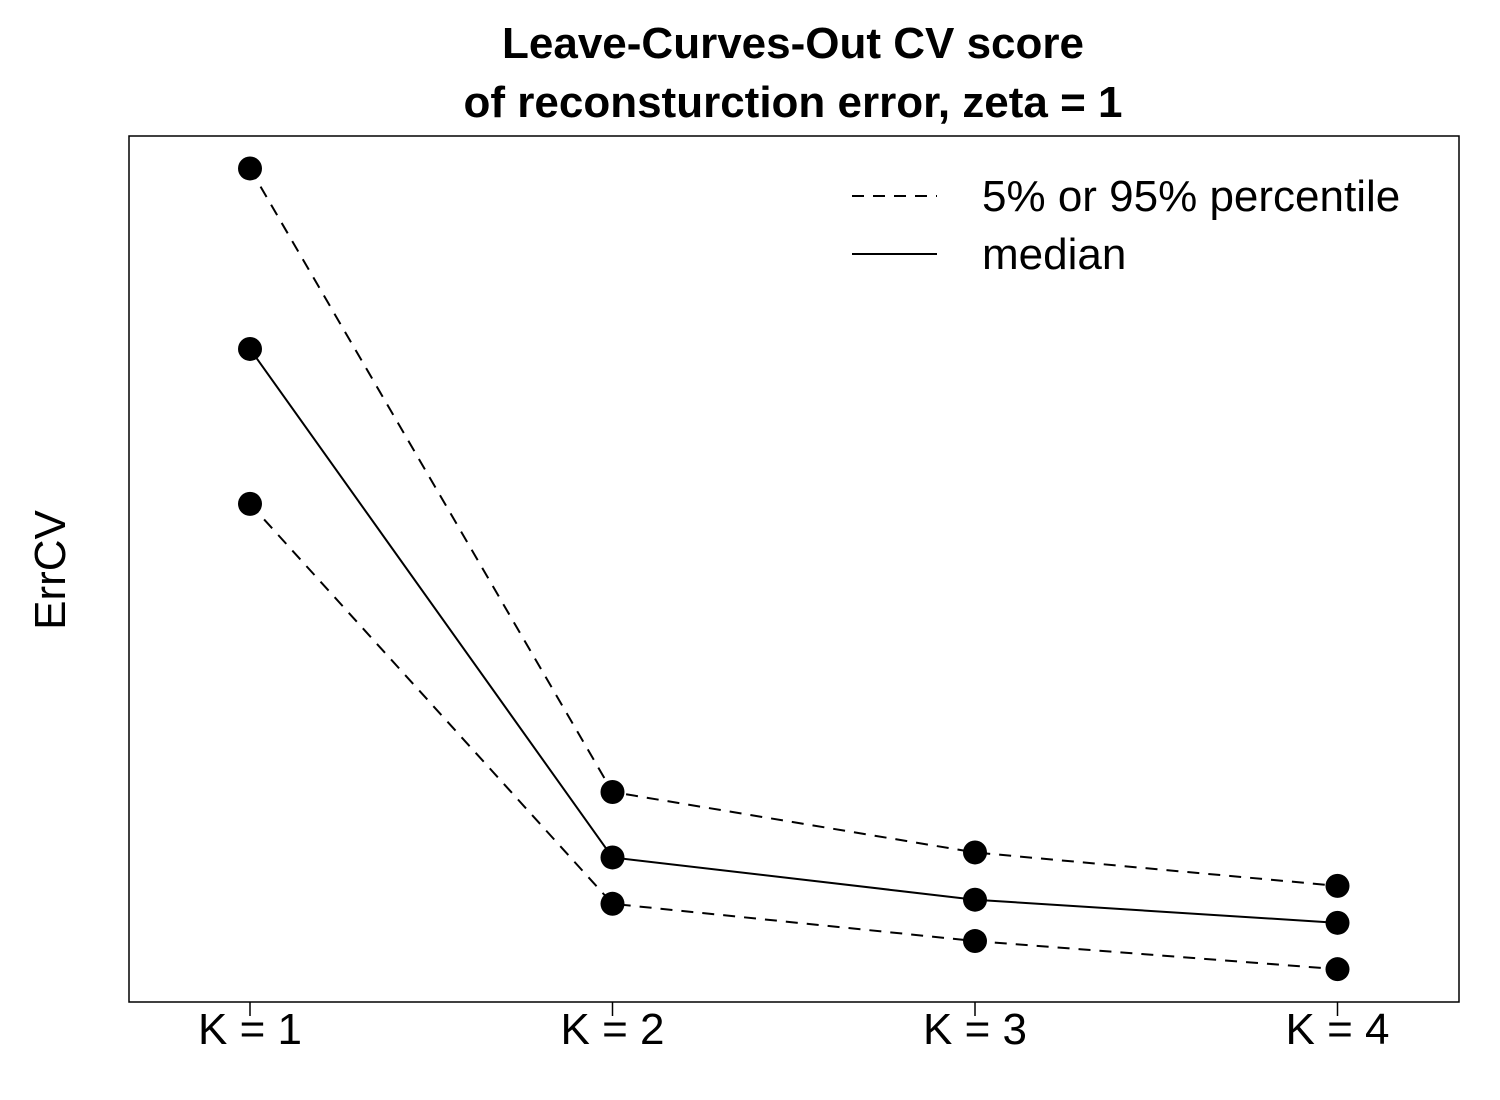  I want to click on legend-label-2: median, so click(1054, 254).